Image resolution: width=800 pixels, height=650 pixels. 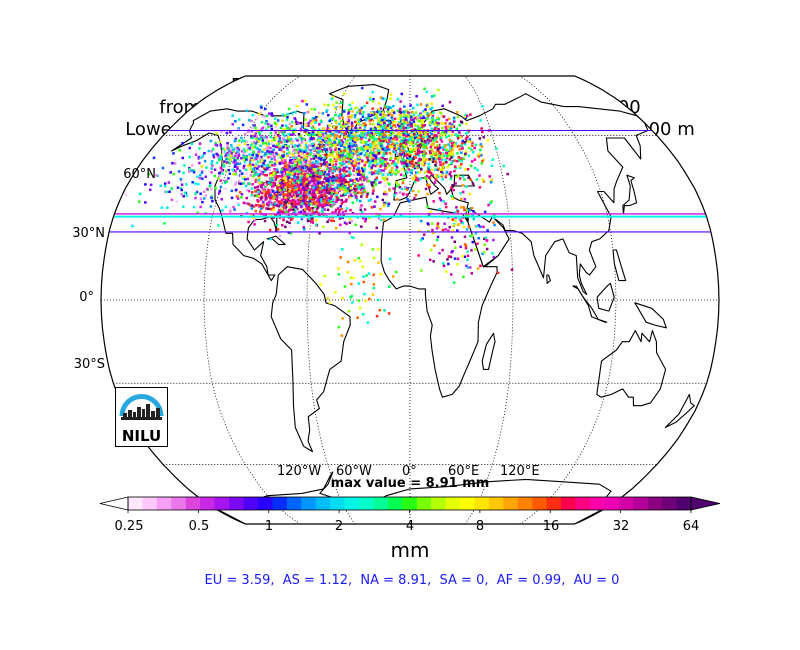 What do you see at coordinates (488, 351) in the screenshot?
I see `land-madagascar` at bounding box center [488, 351].